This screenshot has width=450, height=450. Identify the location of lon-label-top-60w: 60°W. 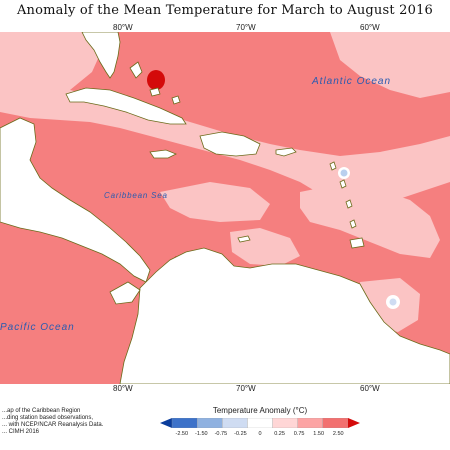
(370, 27).